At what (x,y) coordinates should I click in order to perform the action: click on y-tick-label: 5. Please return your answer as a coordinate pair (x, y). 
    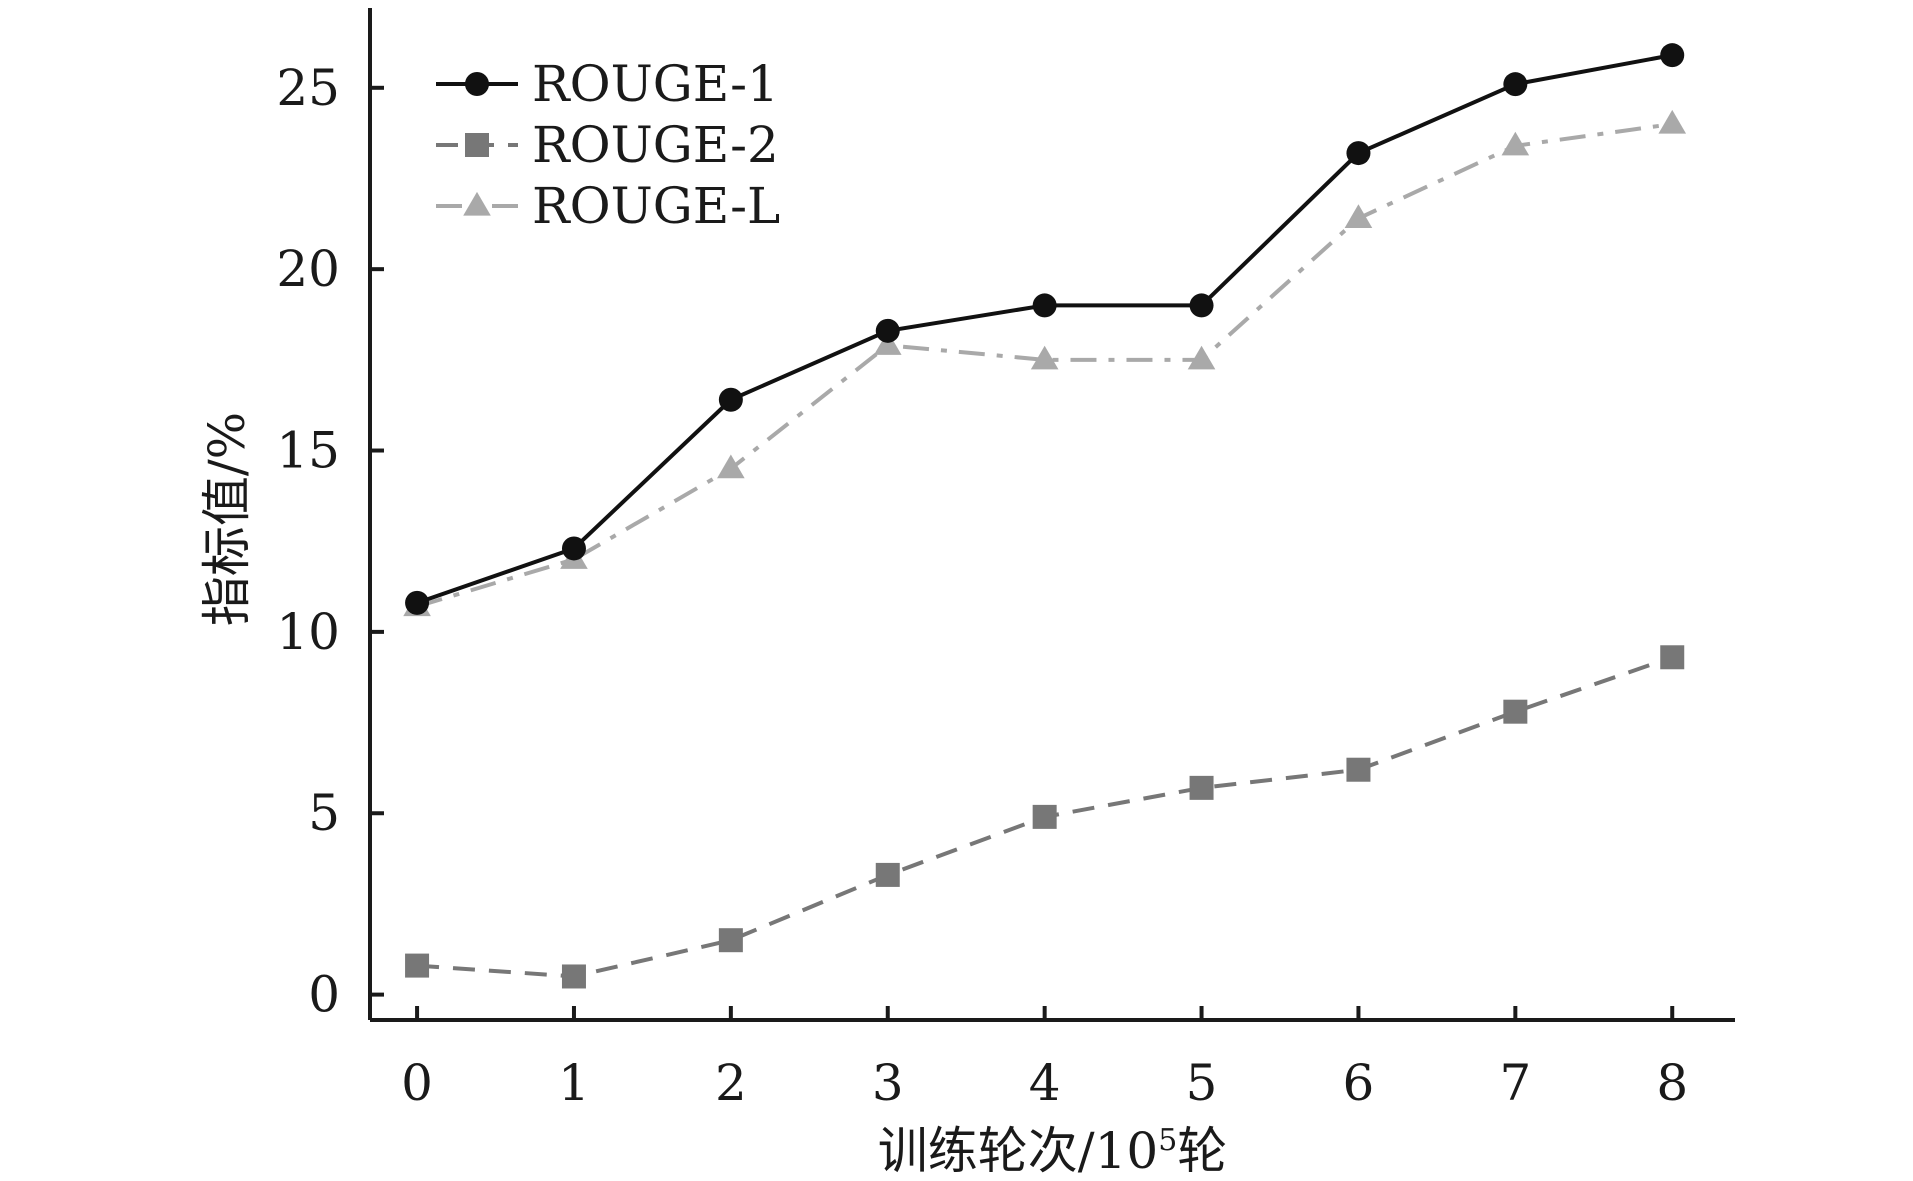
    Looking at the image, I should click on (324, 813).